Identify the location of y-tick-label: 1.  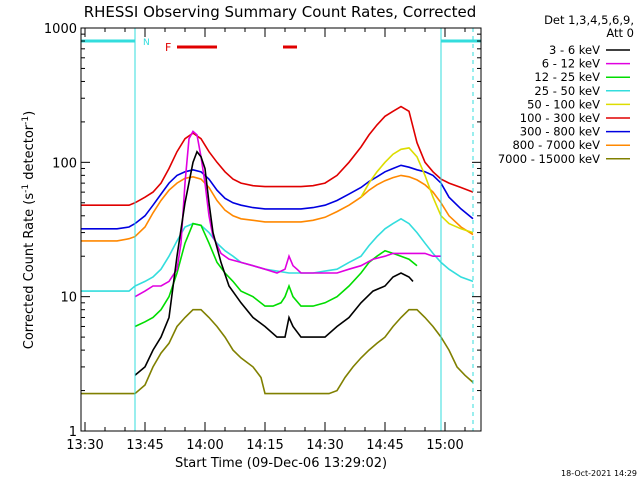
(73, 432).